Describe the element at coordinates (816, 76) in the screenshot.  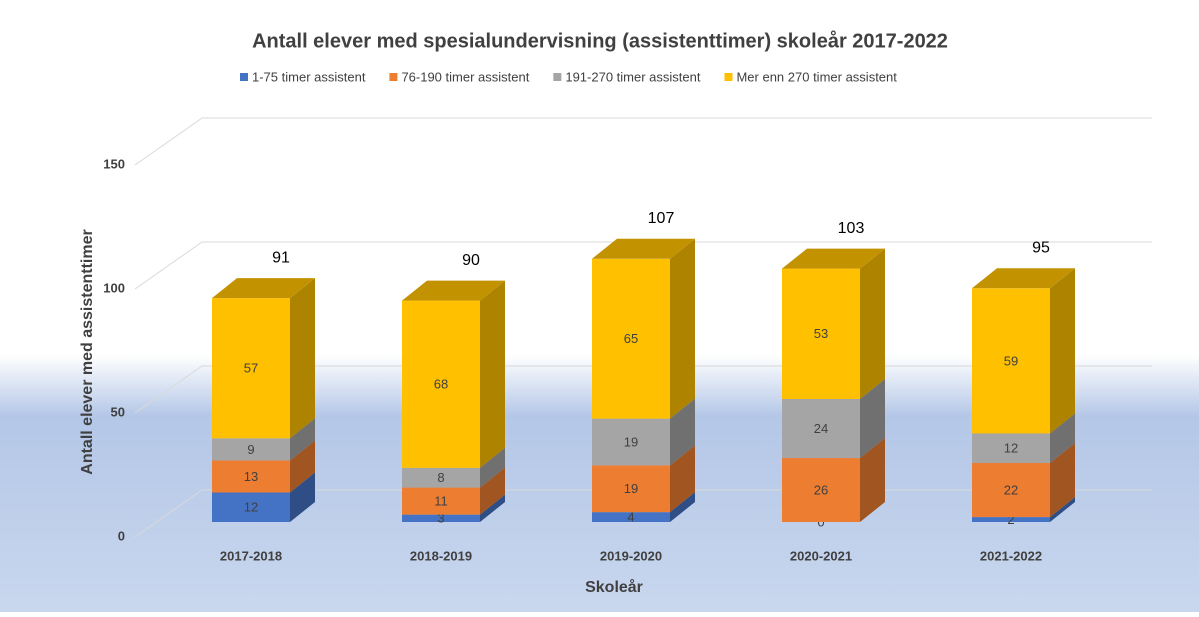
I see `legend-label: Mer enn 270 timer assistent` at that location.